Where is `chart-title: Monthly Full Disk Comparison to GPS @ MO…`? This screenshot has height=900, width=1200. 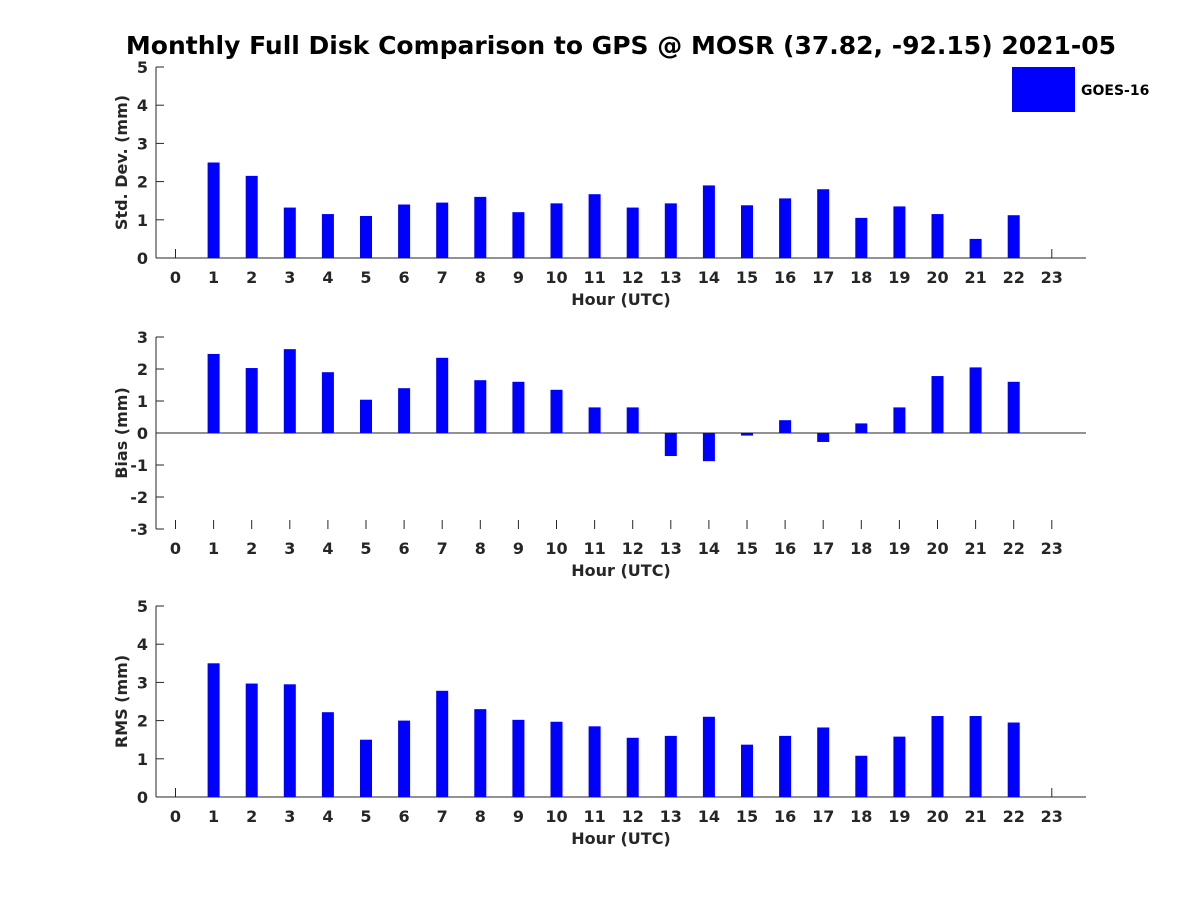
chart-title: Monthly Full Disk Comparison to GPS @ MO… is located at coordinates (621, 45).